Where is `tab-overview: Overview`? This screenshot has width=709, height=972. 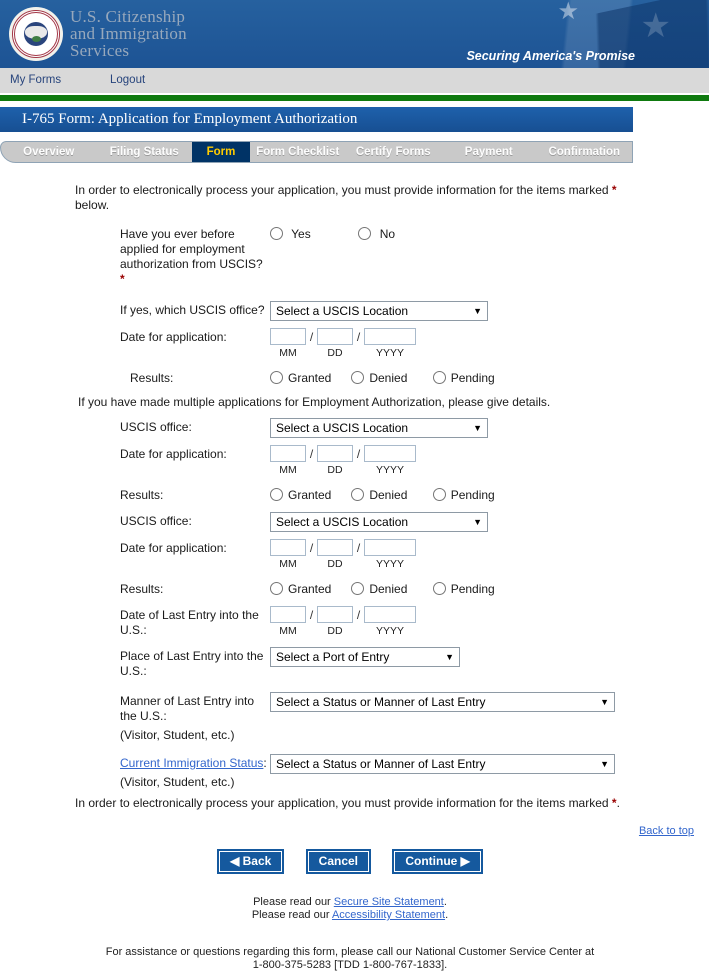
tab-overview: Overview is located at coordinates (49, 152).